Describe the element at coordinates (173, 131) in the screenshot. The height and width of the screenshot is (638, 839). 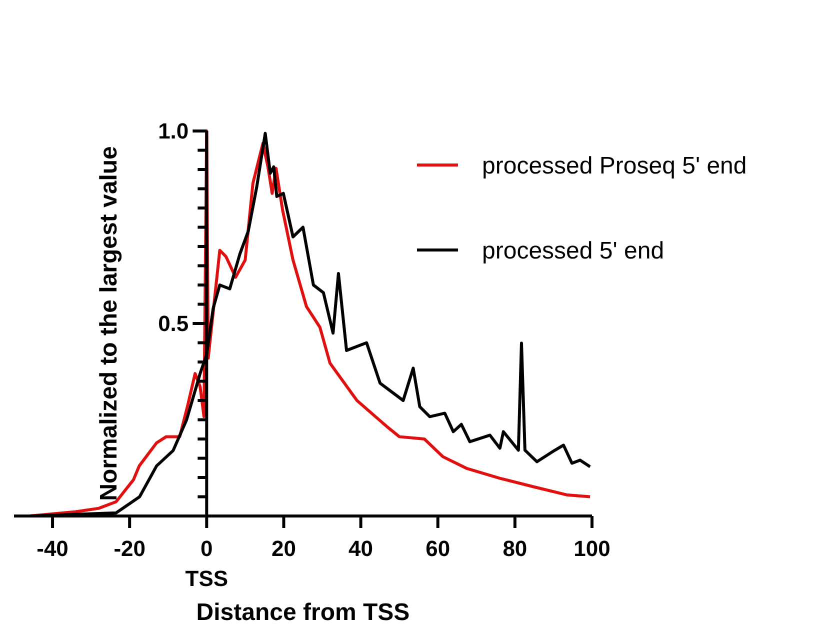
I see `y-tick-label: 1.0` at that location.